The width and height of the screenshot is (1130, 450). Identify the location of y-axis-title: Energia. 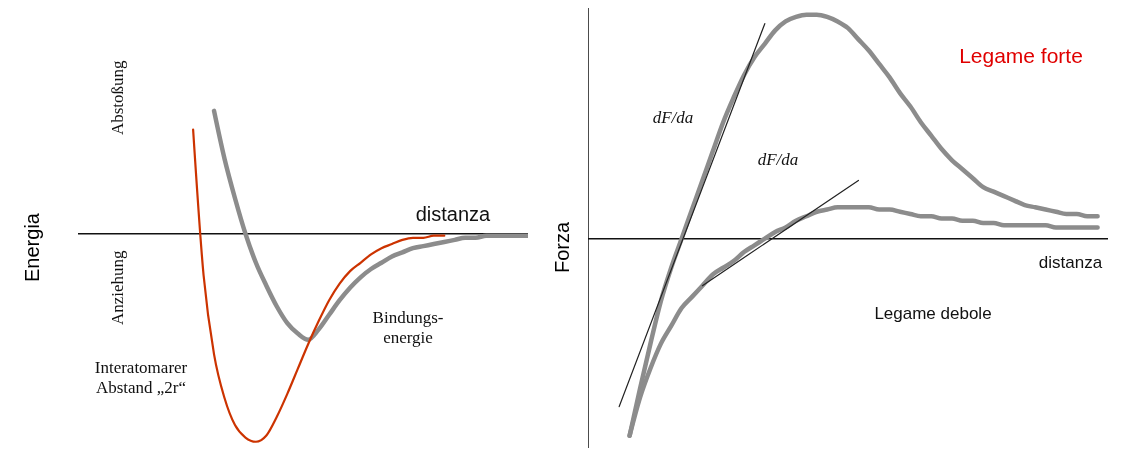
(32, 248).